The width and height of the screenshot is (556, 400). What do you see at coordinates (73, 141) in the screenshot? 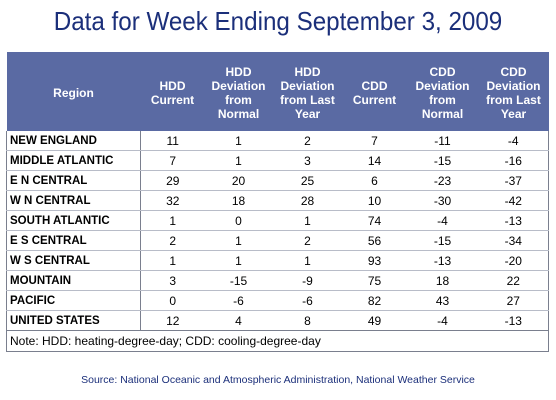
I see `region-name-cell: NEW ENGLAND` at bounding box center [73, 141].